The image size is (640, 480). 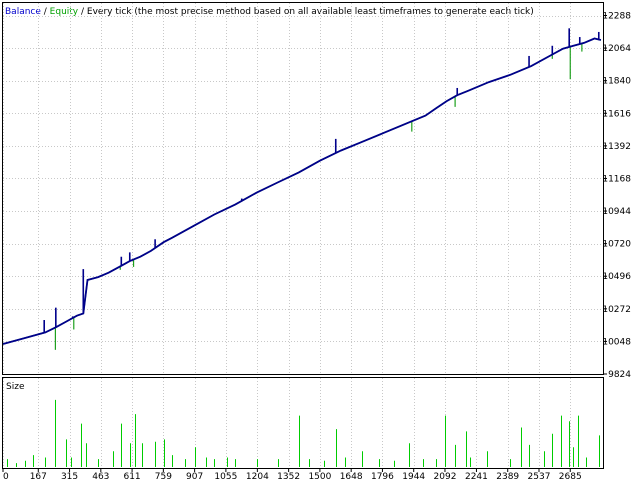 What do you see at coordinates (319, 476) in the screenshot?
I see `x-tick-label: 1500` at bounding box center [319, 476].